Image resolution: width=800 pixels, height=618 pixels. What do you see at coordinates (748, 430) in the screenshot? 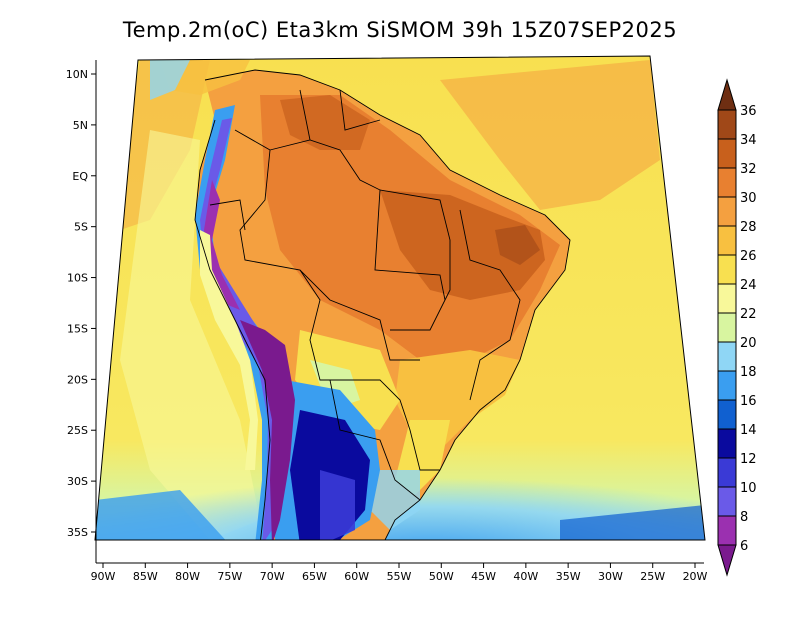
I see `colorbar-label: 14` at bounding box center [748, 430].